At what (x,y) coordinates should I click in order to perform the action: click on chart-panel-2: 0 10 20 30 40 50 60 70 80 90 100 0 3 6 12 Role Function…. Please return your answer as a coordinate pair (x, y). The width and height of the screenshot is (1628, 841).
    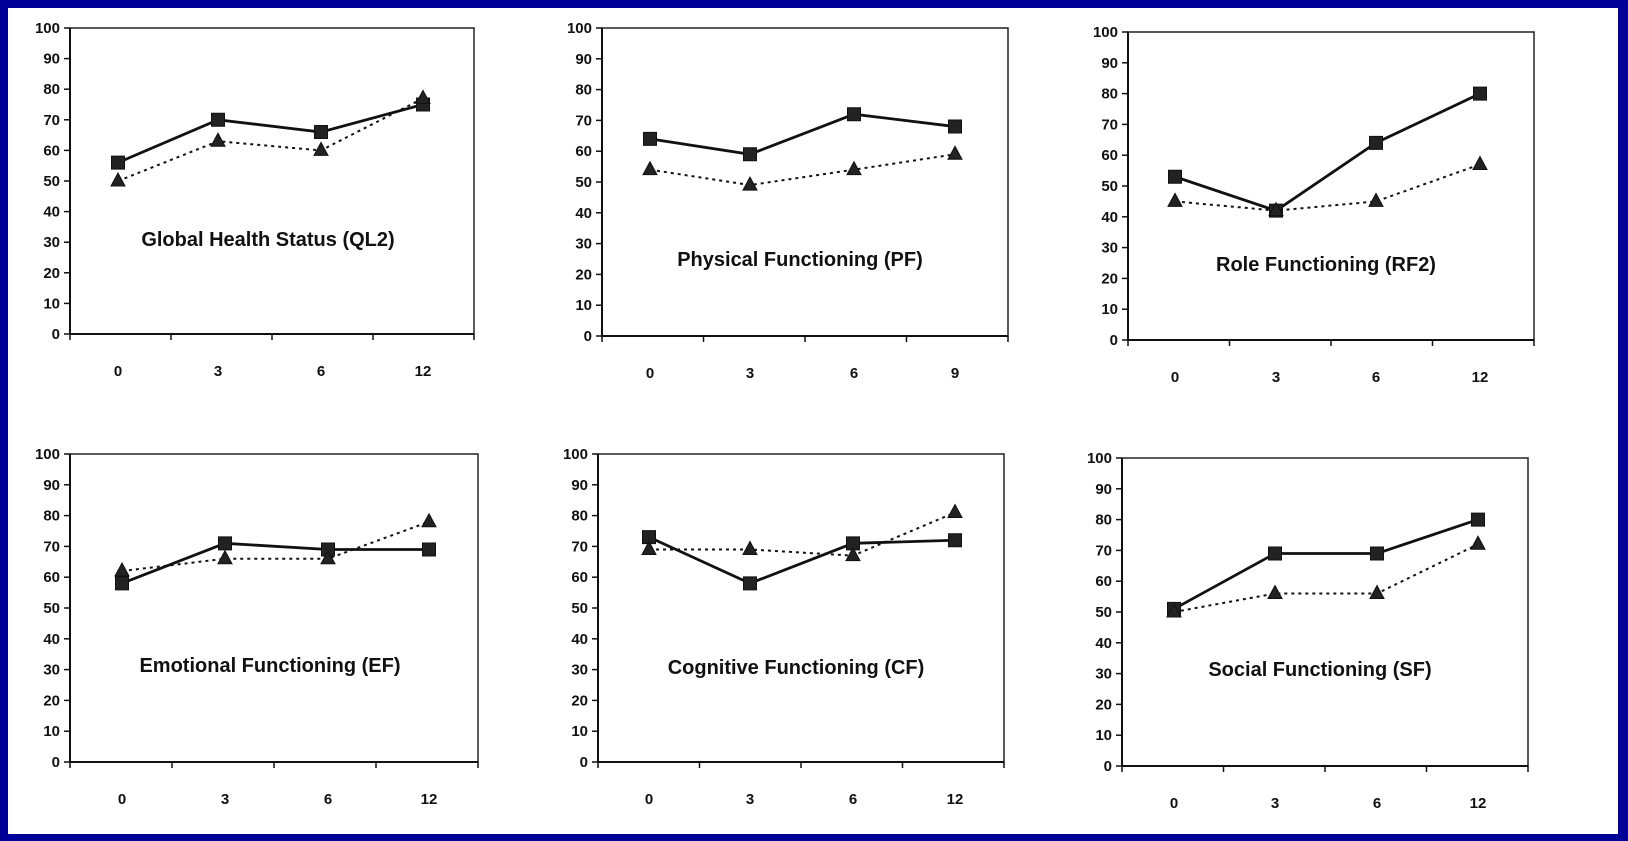
    Looking at the image, I should click on (1314, 205).